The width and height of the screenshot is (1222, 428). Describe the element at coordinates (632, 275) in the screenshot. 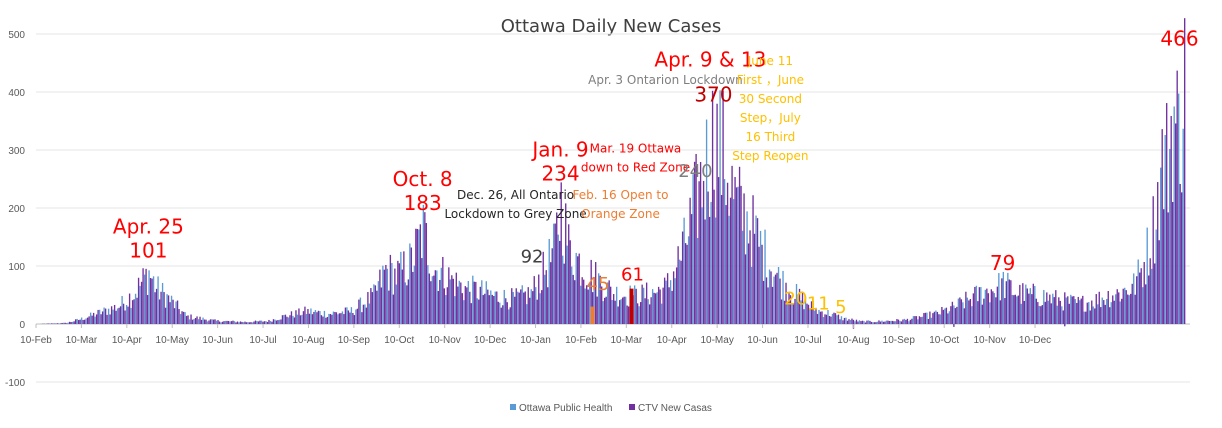

I see `annotation-label: 61` at that location.